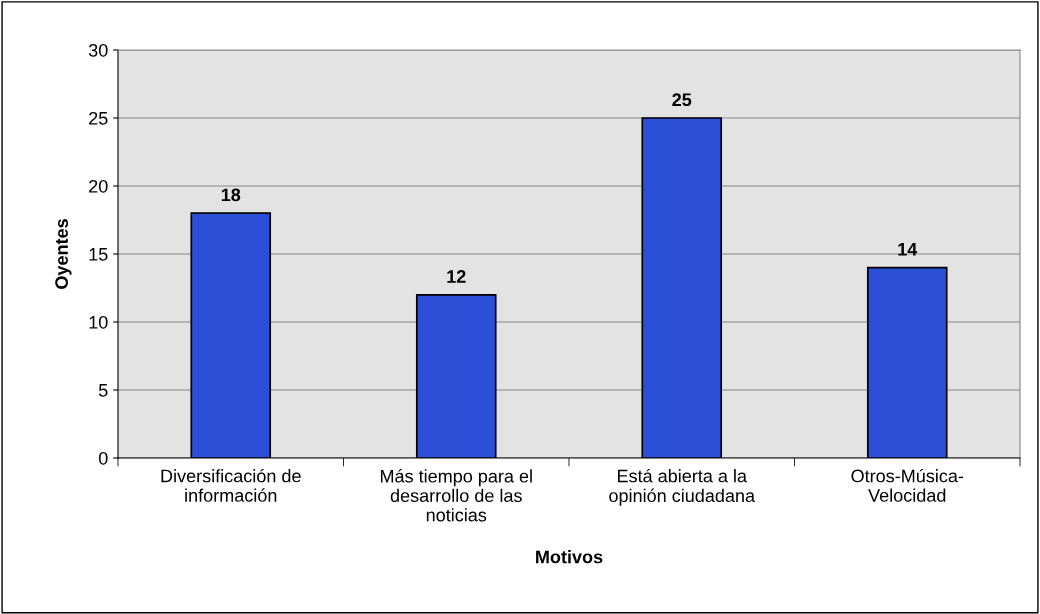 The image size is (1040, 614). I want to click on data-label: 14, so click(908, 249).